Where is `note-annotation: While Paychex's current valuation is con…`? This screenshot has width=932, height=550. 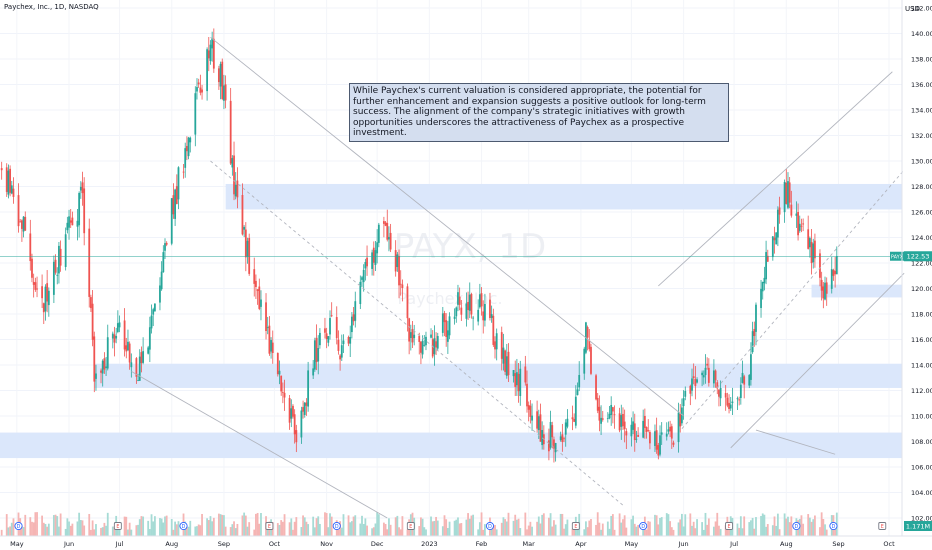 note-annotation: While Paychex's current valuation is con… is located at coordinates (539, 112).